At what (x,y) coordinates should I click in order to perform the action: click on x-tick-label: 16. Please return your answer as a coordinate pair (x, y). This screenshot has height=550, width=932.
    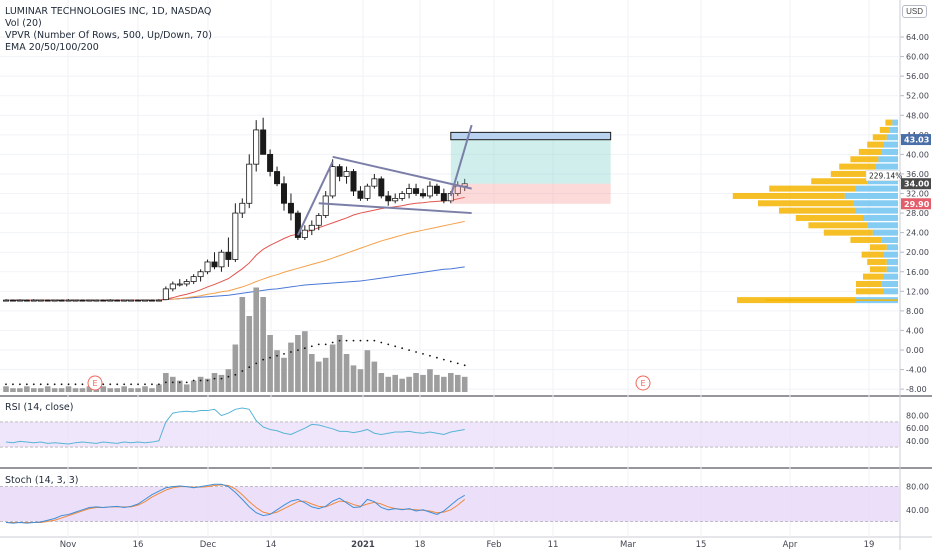
    Looking at the image, I should click on (138, 545).